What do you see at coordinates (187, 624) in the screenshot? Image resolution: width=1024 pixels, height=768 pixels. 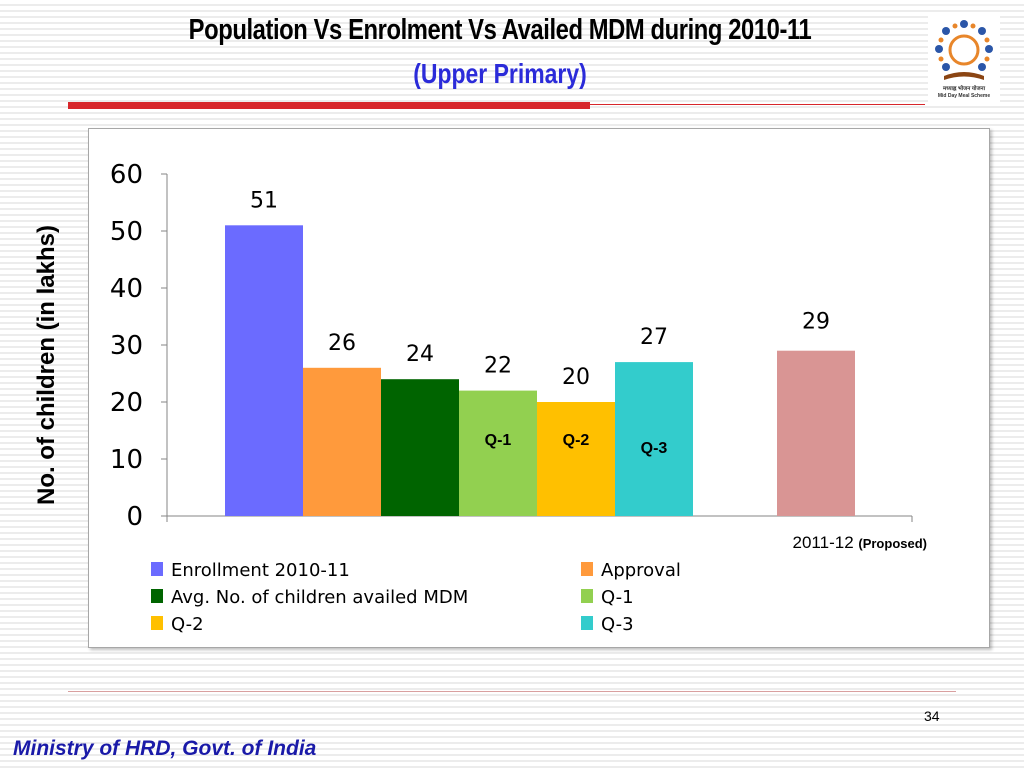 I see `legend-label: Q-2` at bounding box center [187, 624].